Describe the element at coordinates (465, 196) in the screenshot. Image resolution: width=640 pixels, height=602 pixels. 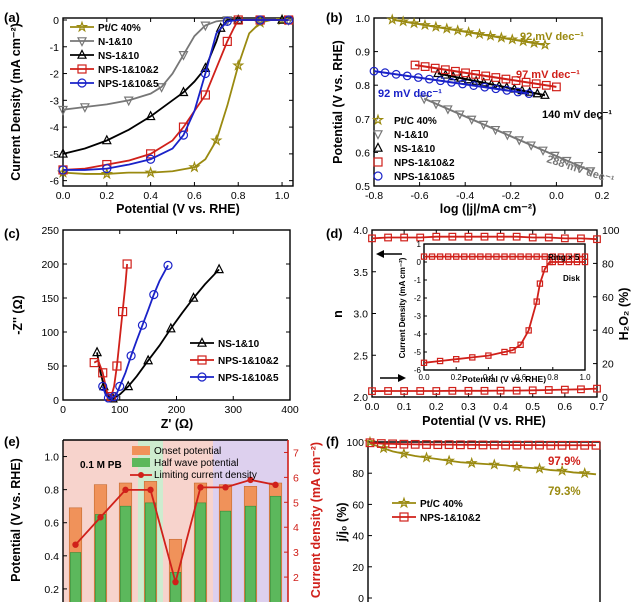
I see `x-tick-label: -0.4` at that location.